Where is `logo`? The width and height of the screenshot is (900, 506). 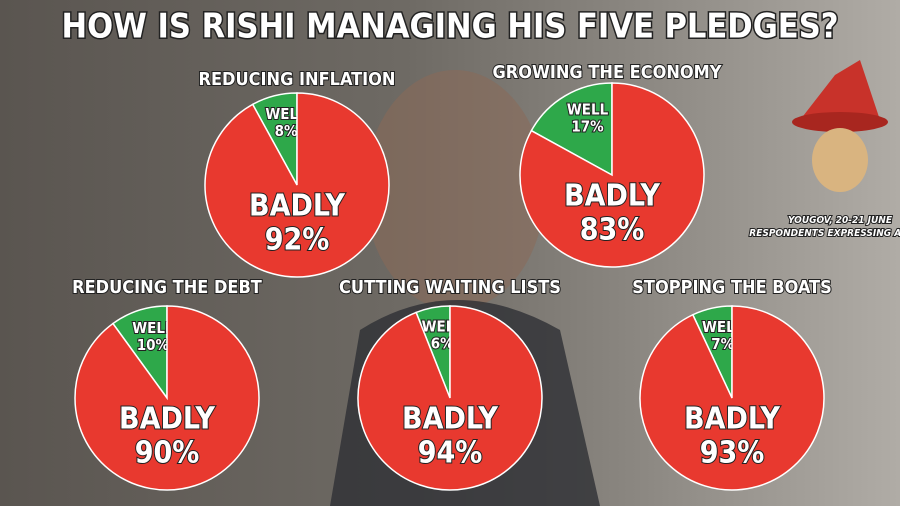
logo is located at coordinates (840, 126).